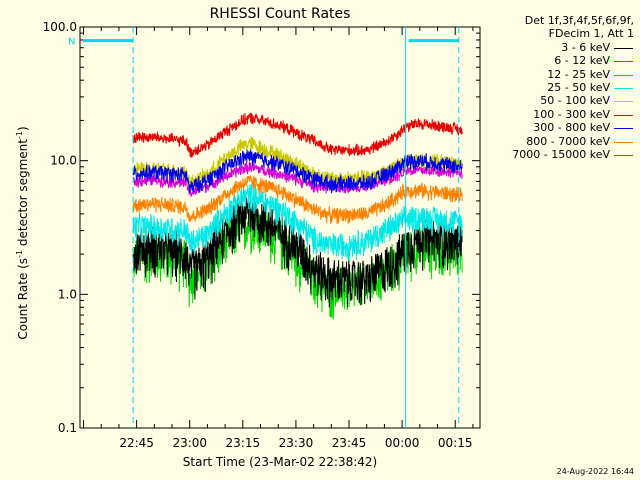 The height and width of the screenshot is (480, 640). I want to click on legend-entry: 6 - 12 keV, so click(554, 60).